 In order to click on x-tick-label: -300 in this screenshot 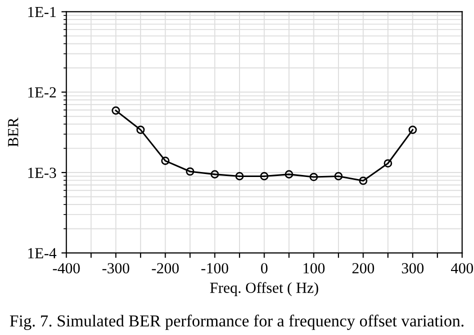, I will do `click(116, 268)`.